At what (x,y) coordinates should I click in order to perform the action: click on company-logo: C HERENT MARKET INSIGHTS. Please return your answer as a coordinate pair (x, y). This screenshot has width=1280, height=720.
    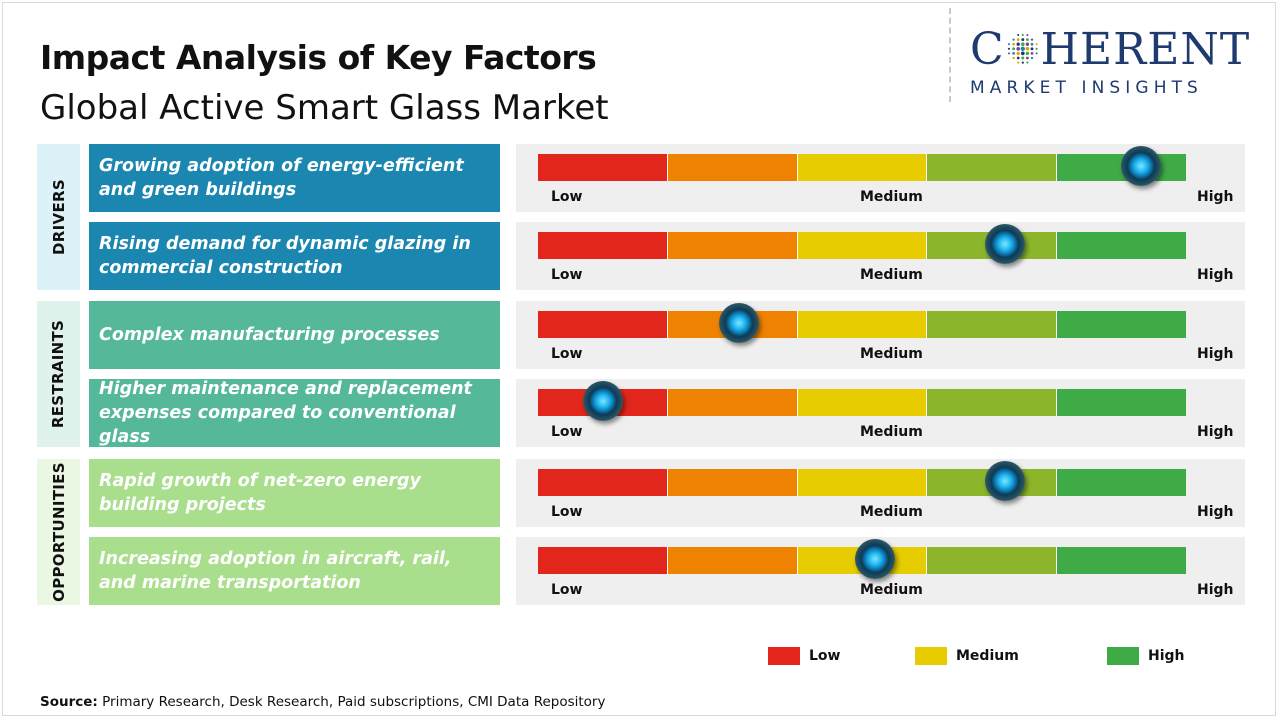
    Looking at the image, I should click on (1115, 63).